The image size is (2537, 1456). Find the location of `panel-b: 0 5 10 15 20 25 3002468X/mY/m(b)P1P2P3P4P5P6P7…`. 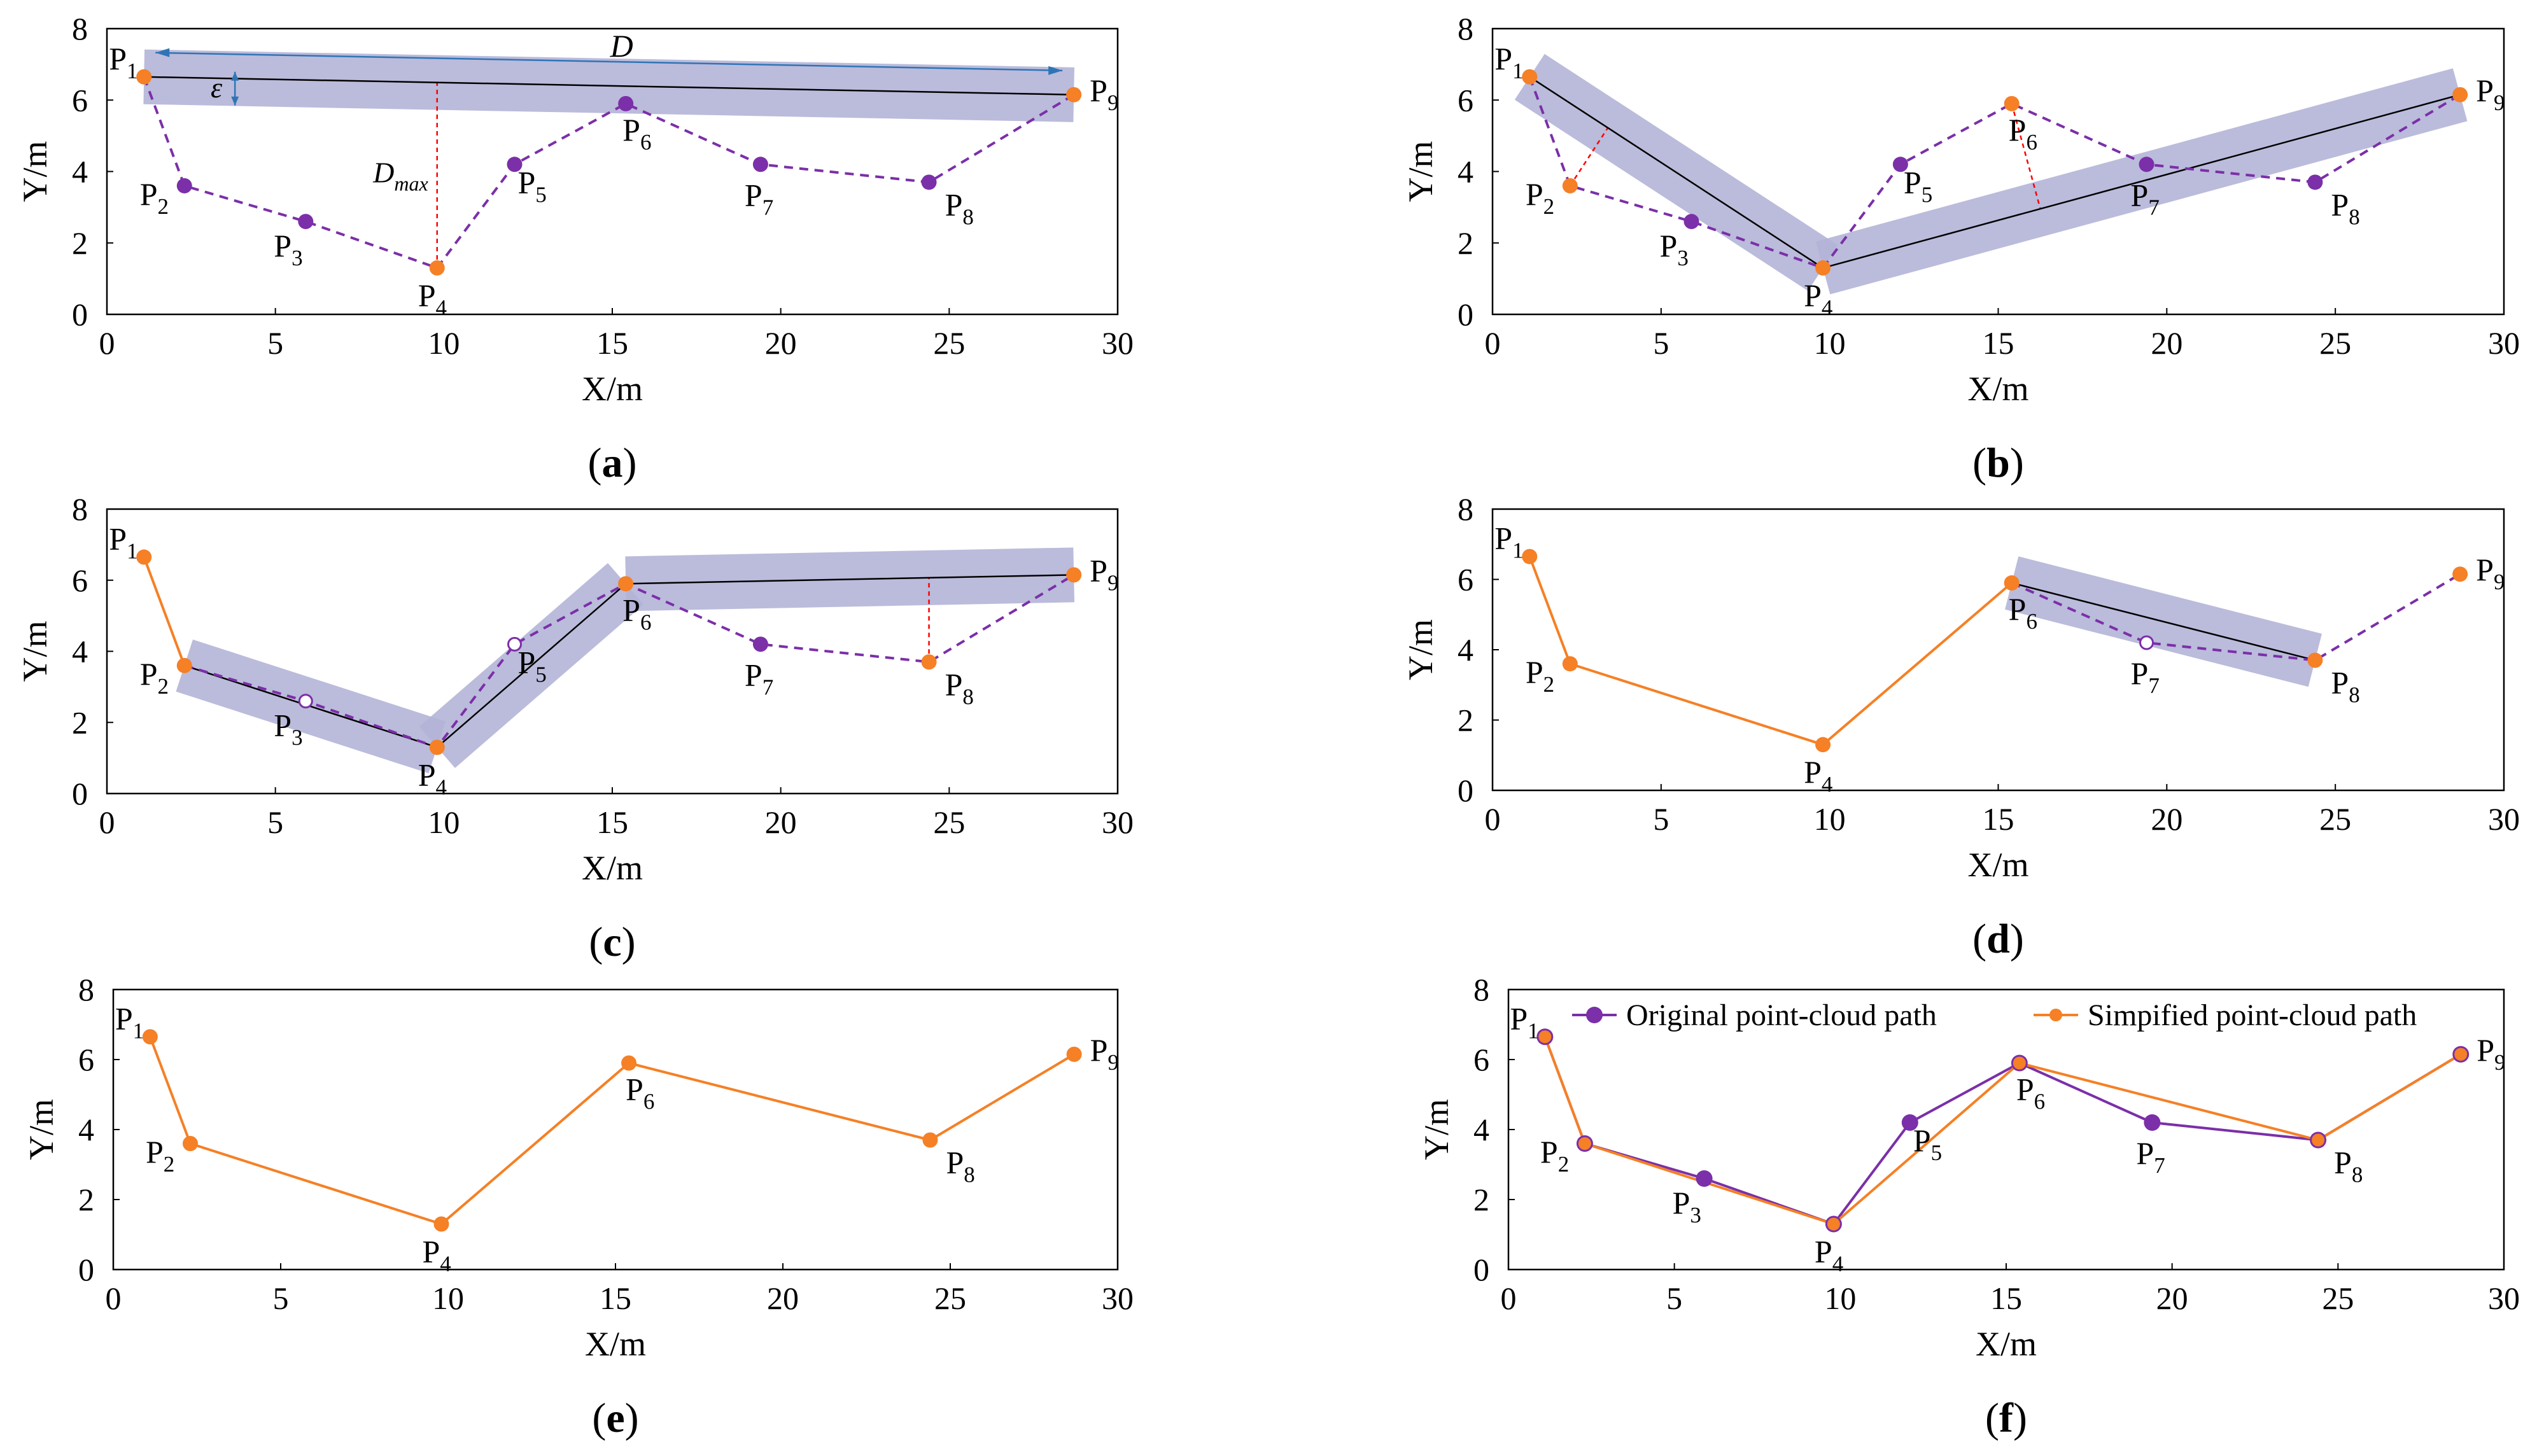

panel-b: 0 5 10 15 20 25 3002468X/mY/m(b)P1P2P3P4P5P6P7… is located at coordinates (1961, 248).